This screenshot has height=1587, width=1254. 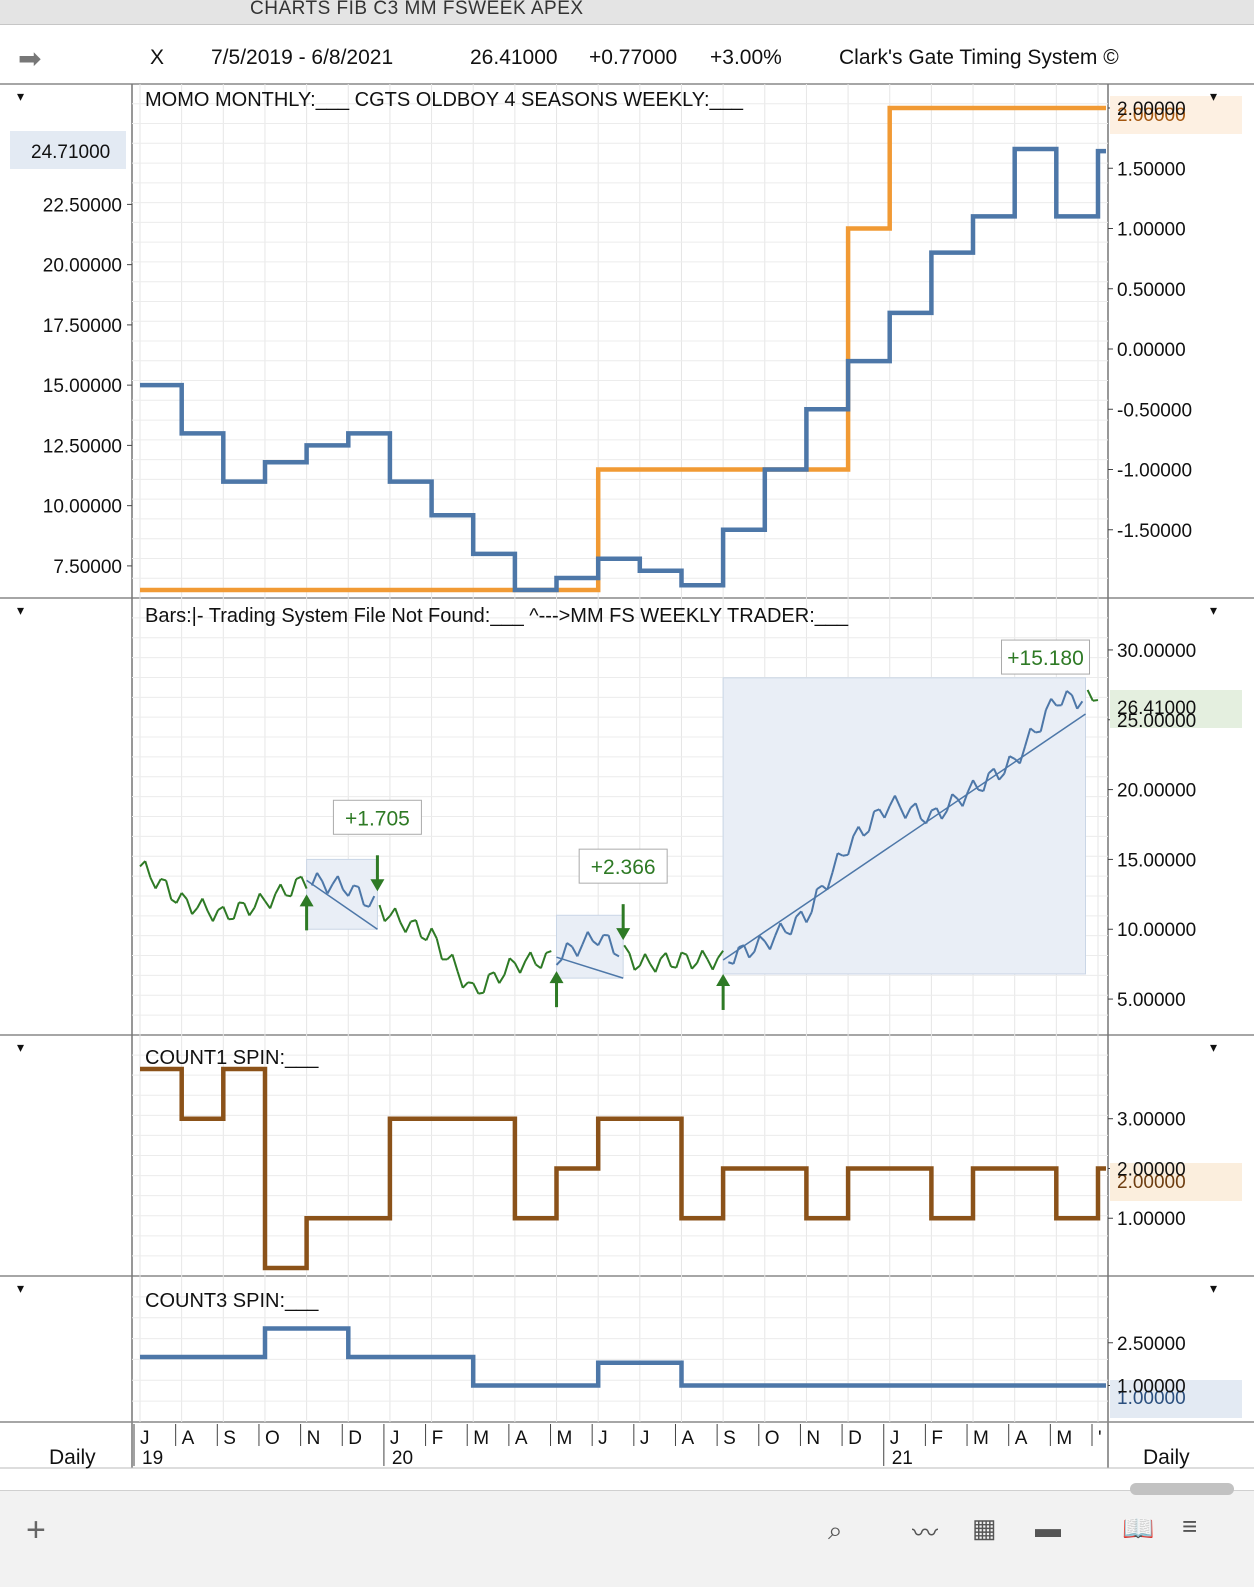 What do you see at coordinates (623, 1357) in the screenshot?
I see `count3-spin-series-line` at bounding box center [623, 1357].